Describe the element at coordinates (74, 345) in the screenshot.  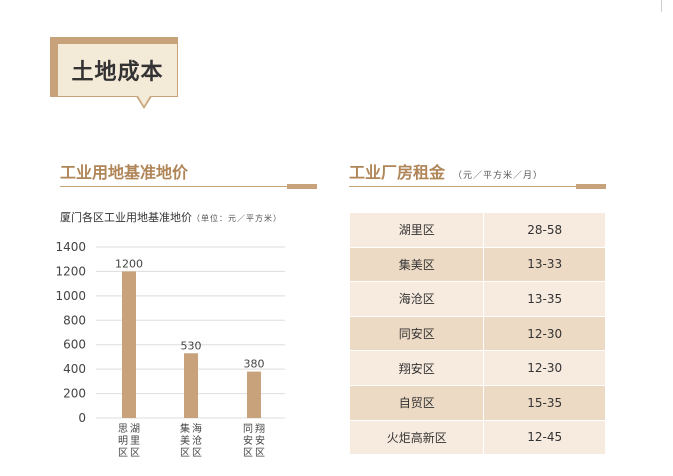
I see `y-tick-label: 600` at that location.